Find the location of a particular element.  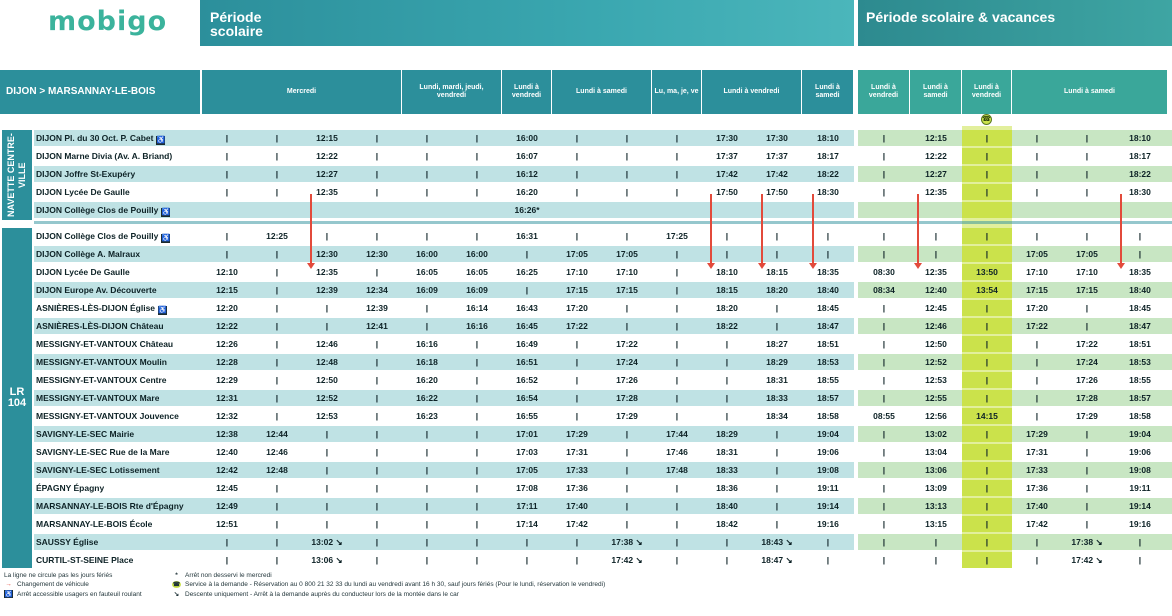

time-cell: 12:50 is located at coordinates (327, 380).